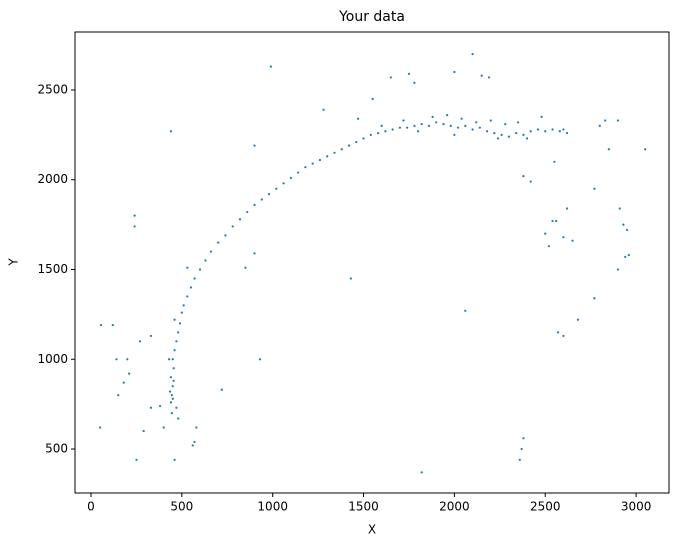 The image size is (679, 551). What do you see at coordinates (91, 507) in the screenshot?
I see `x-tick-label: 0` at bounding box center [91, 507].